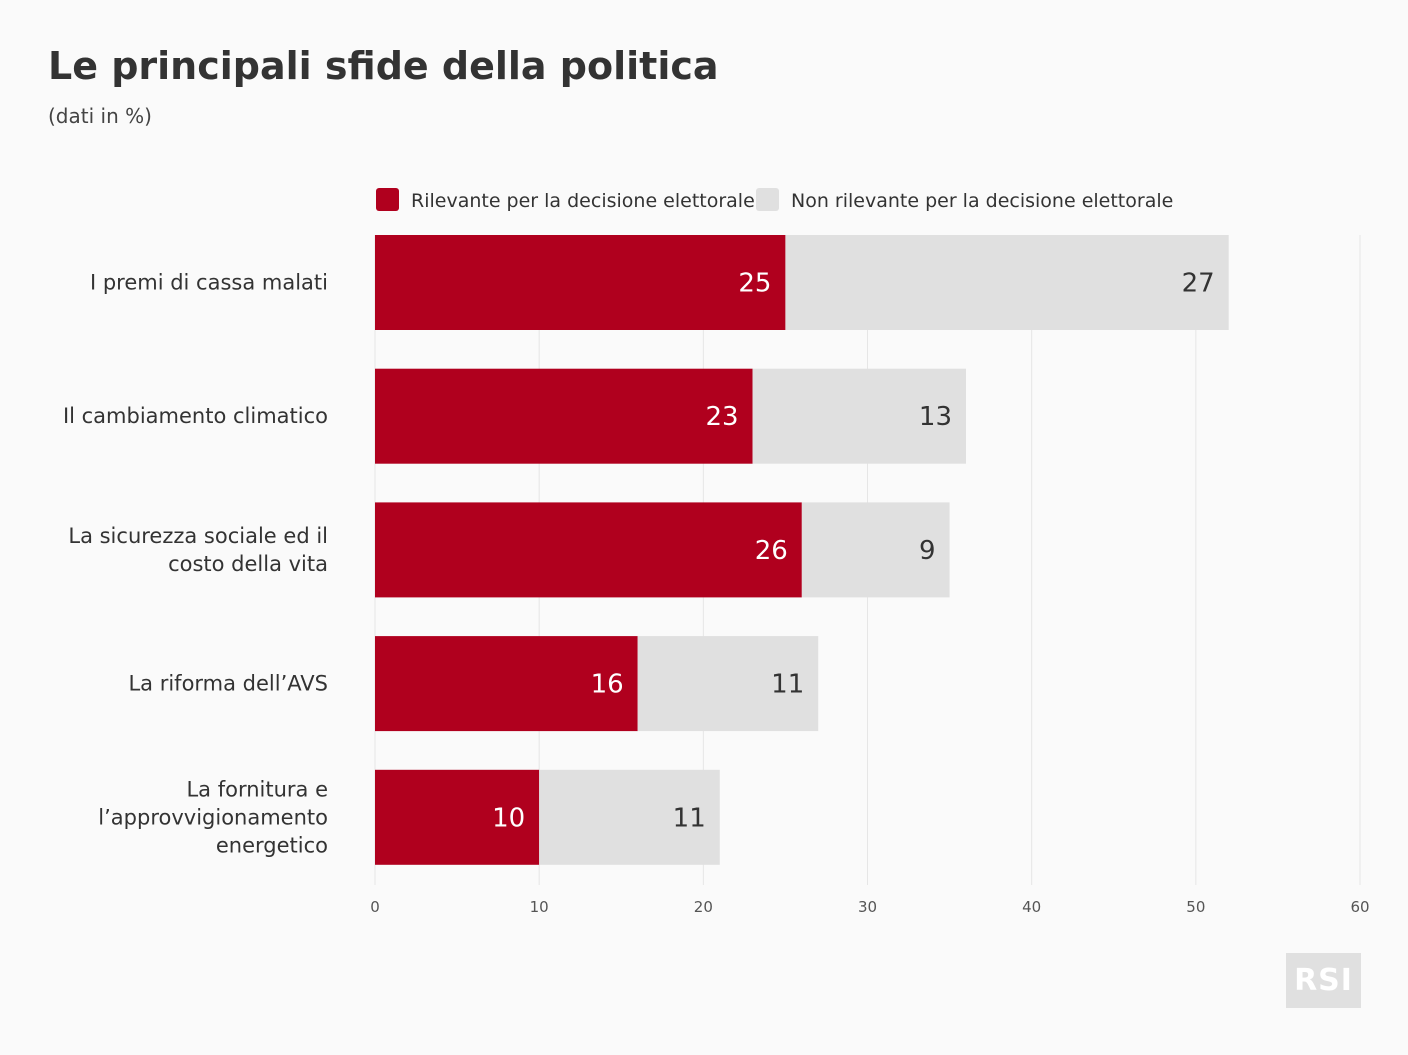 This screenshot has width=1408, height=1055. I want to click on rsi-logo: RSI, so click(1323, 980).